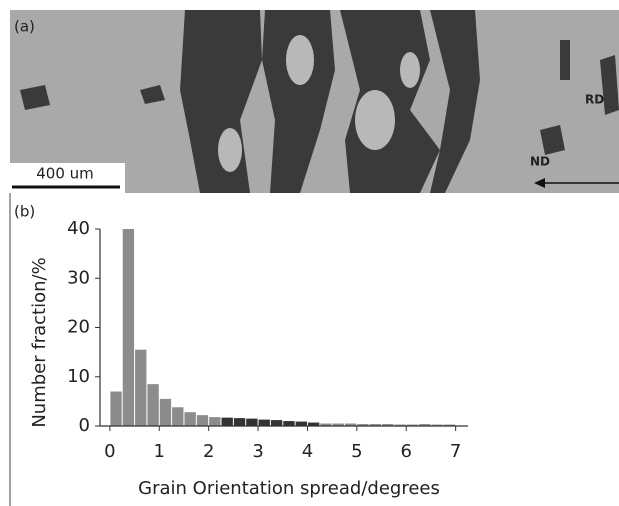  I want to click on x-axis-label: Grain Orientation spread/degrees, so click(289, 488).